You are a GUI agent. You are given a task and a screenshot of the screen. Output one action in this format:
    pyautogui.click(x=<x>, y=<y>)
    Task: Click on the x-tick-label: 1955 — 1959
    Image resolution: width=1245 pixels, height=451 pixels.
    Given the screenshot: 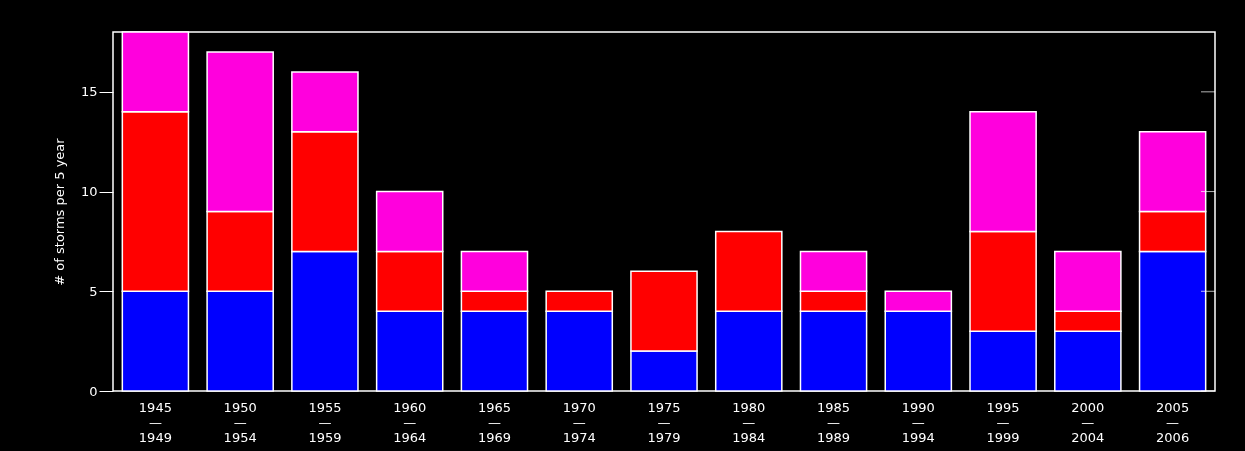 What is the action you would take?
    pyautogui.click(x=325, y=422)
    